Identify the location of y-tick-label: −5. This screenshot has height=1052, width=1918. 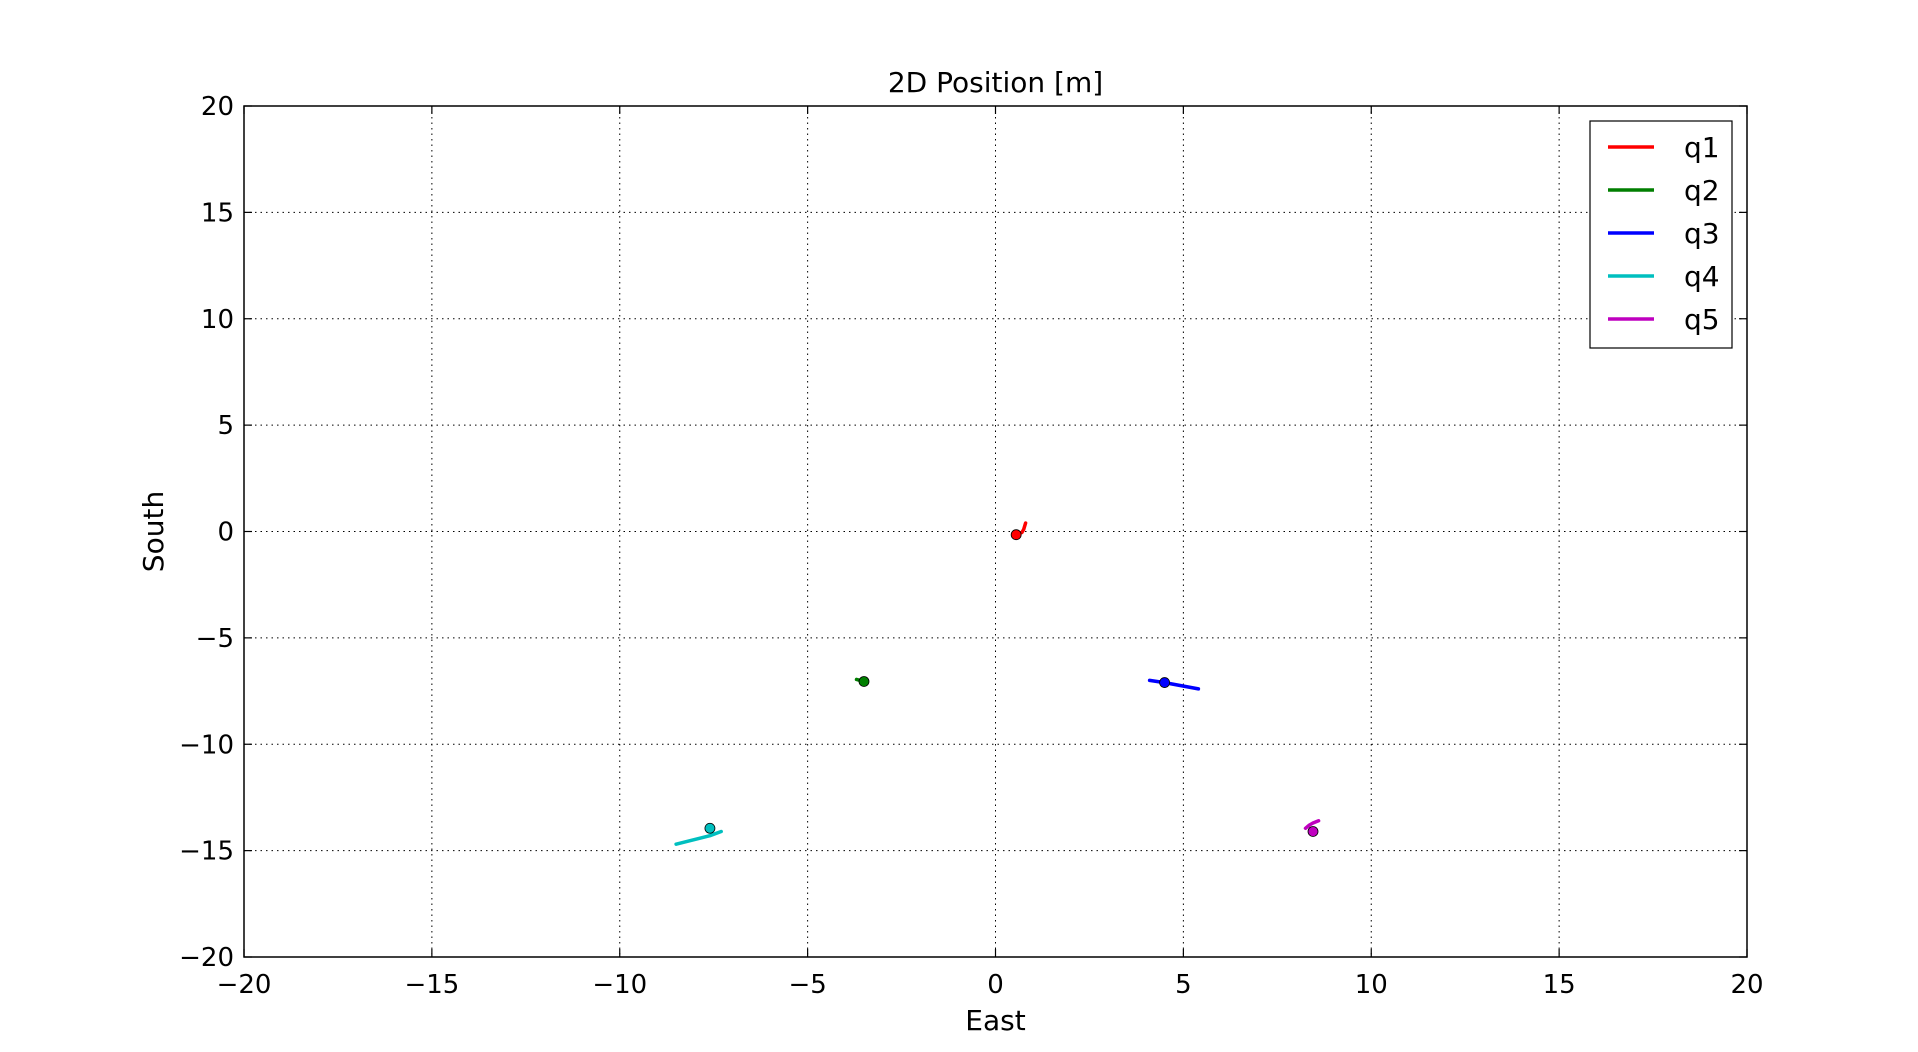
(215, 639).